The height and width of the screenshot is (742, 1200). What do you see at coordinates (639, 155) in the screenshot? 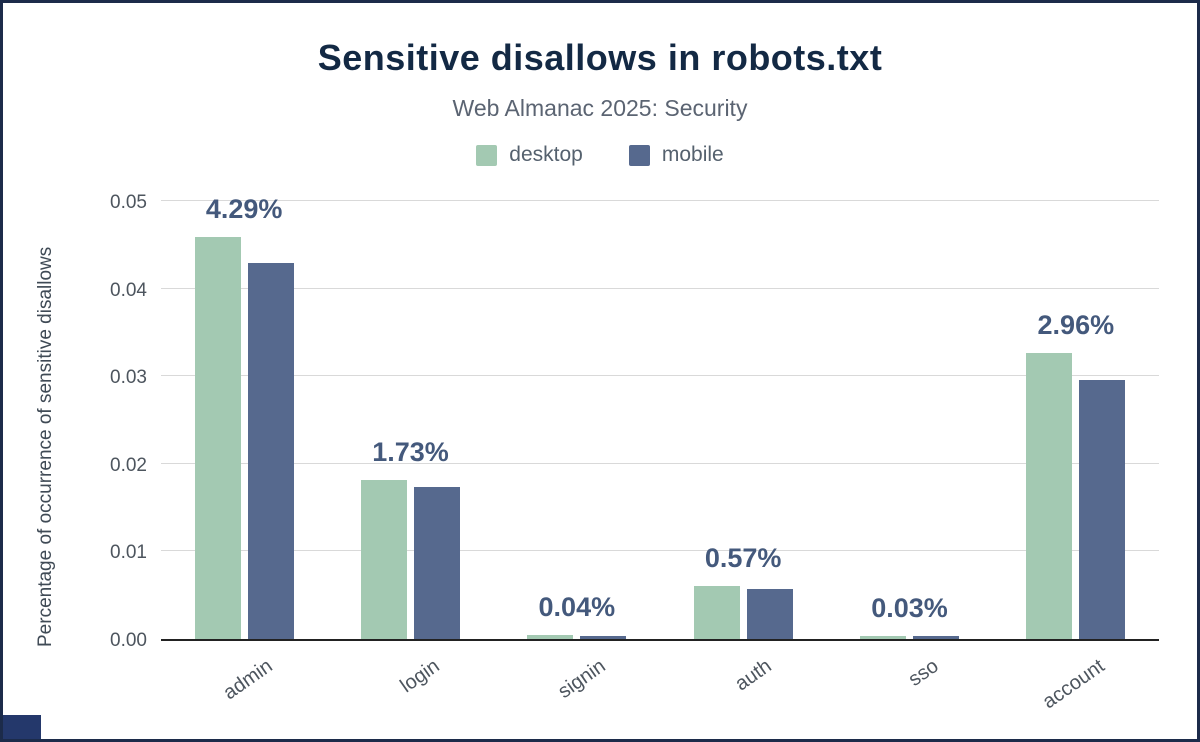
I see `legend-swatch-mobile` at bounding box center [639, 155].